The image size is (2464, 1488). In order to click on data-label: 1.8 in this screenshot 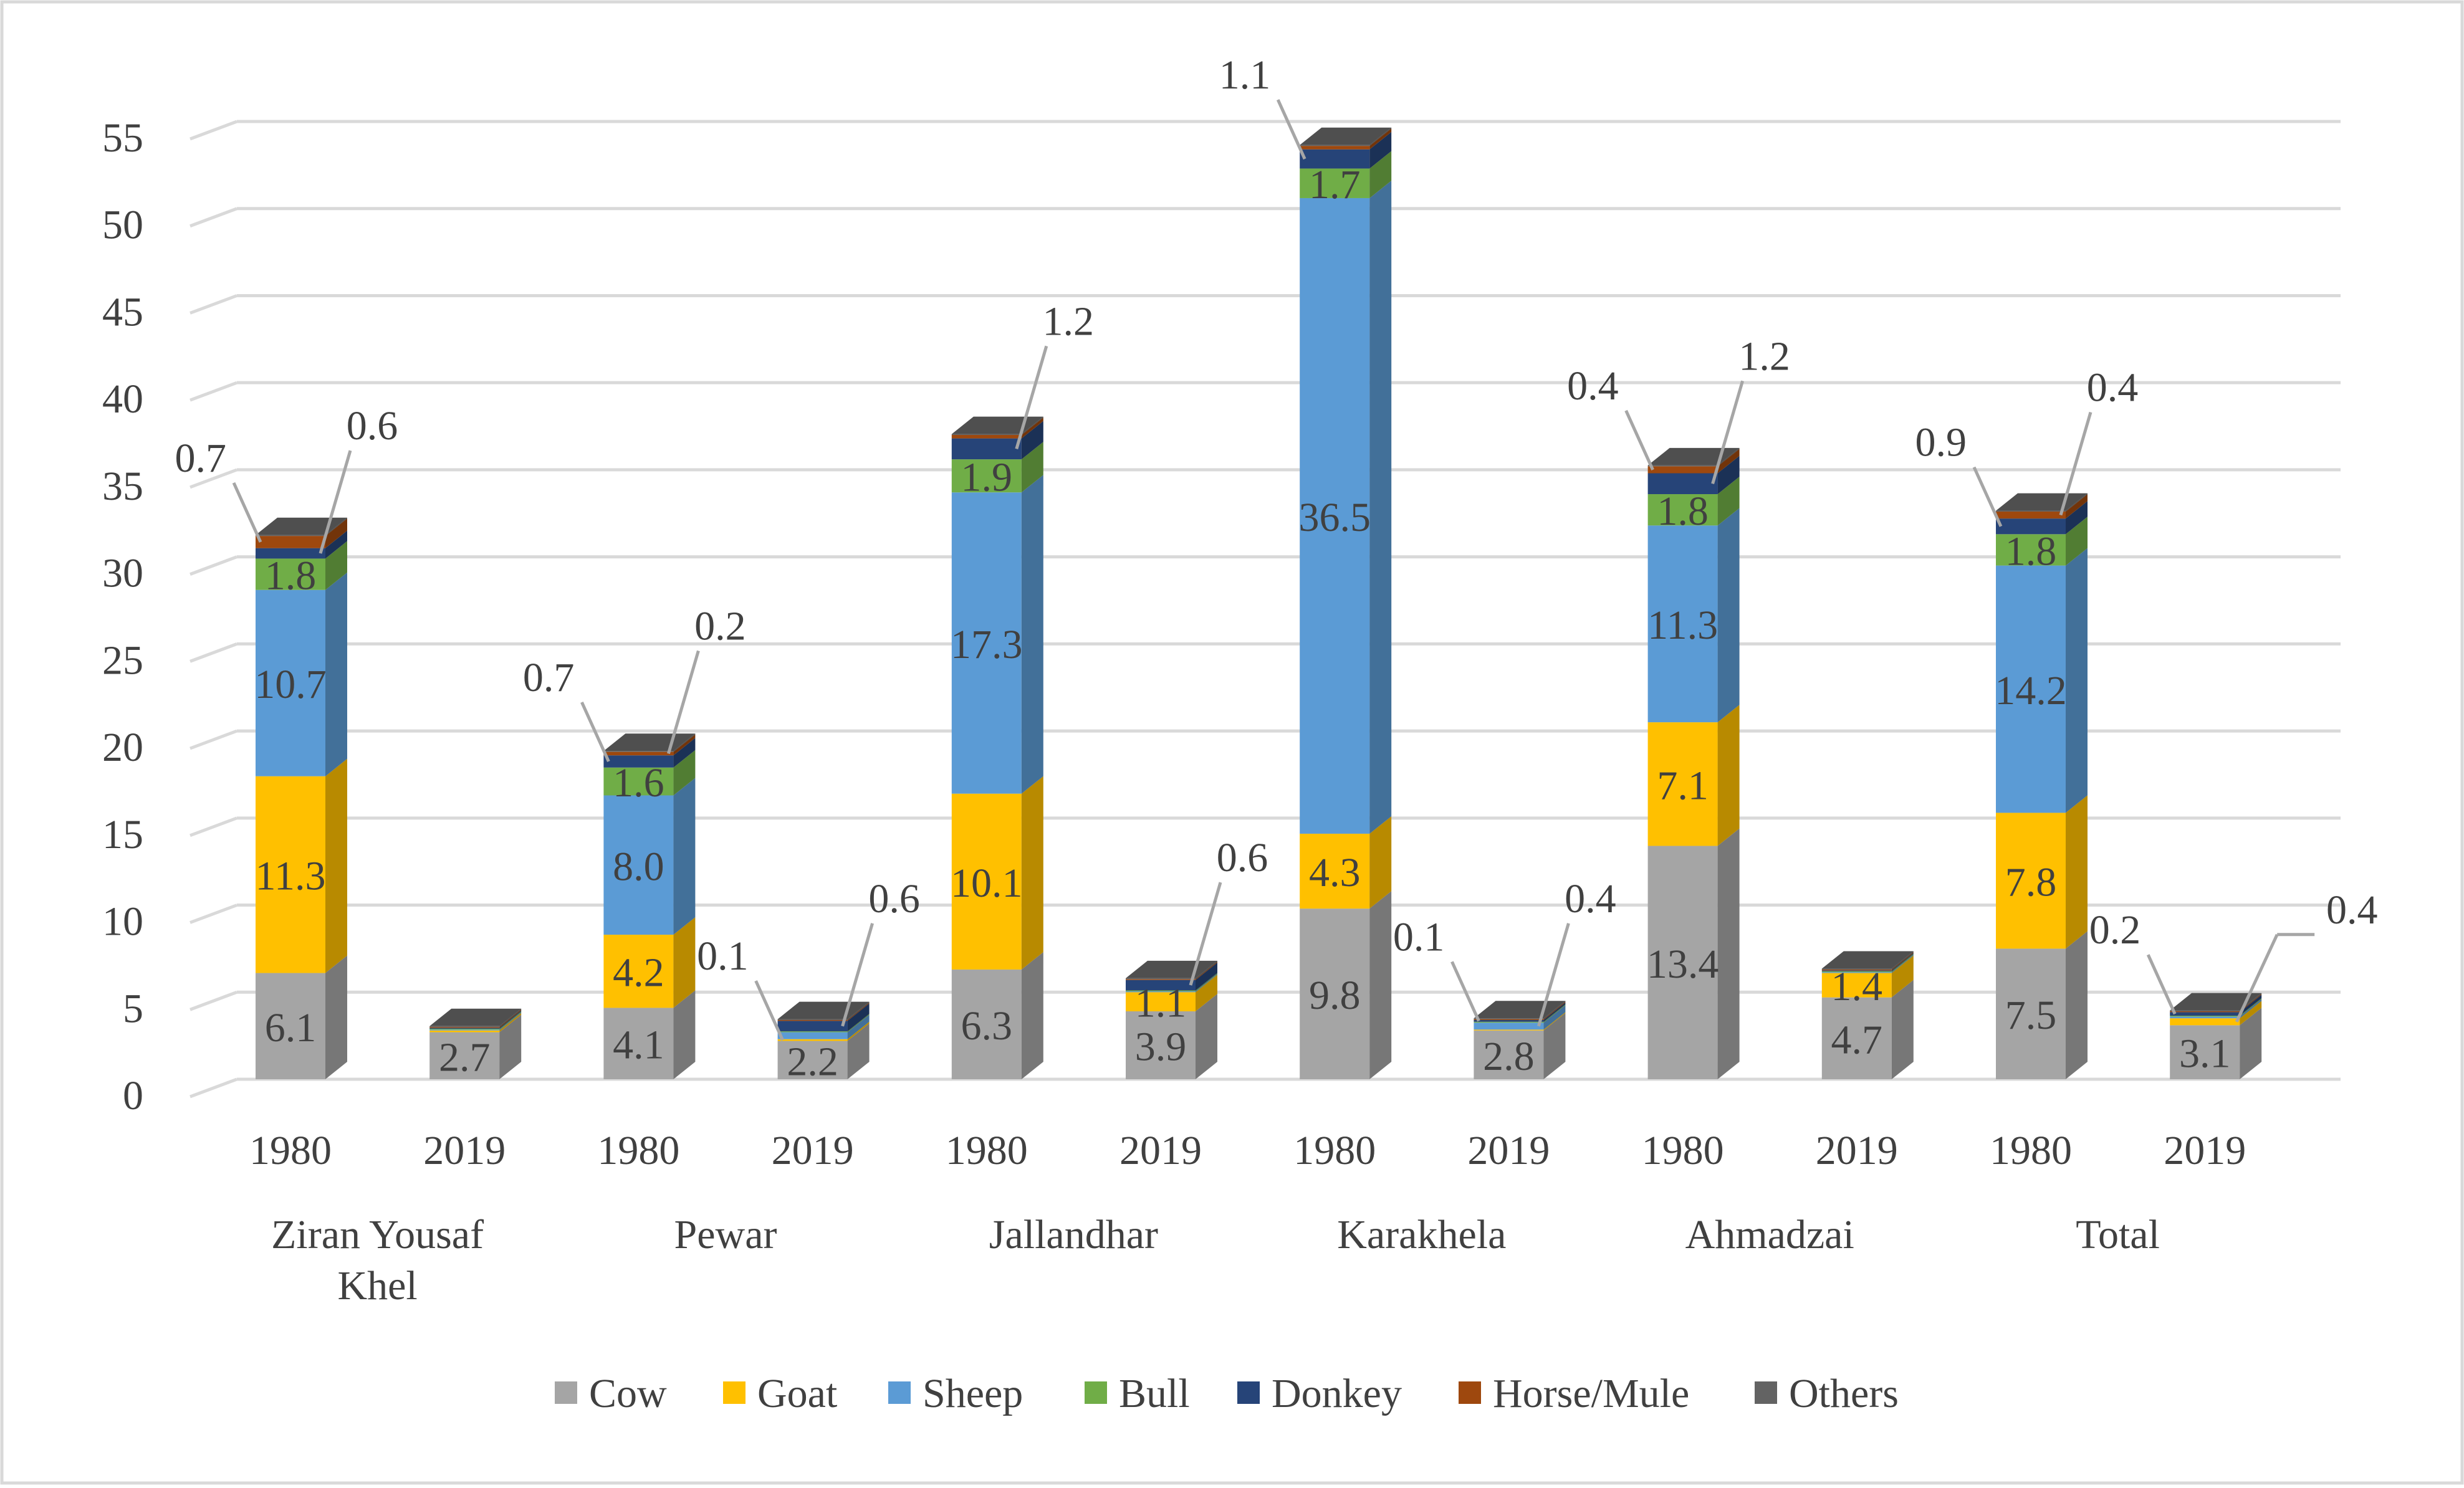, I will do `click(1683, 511)`.